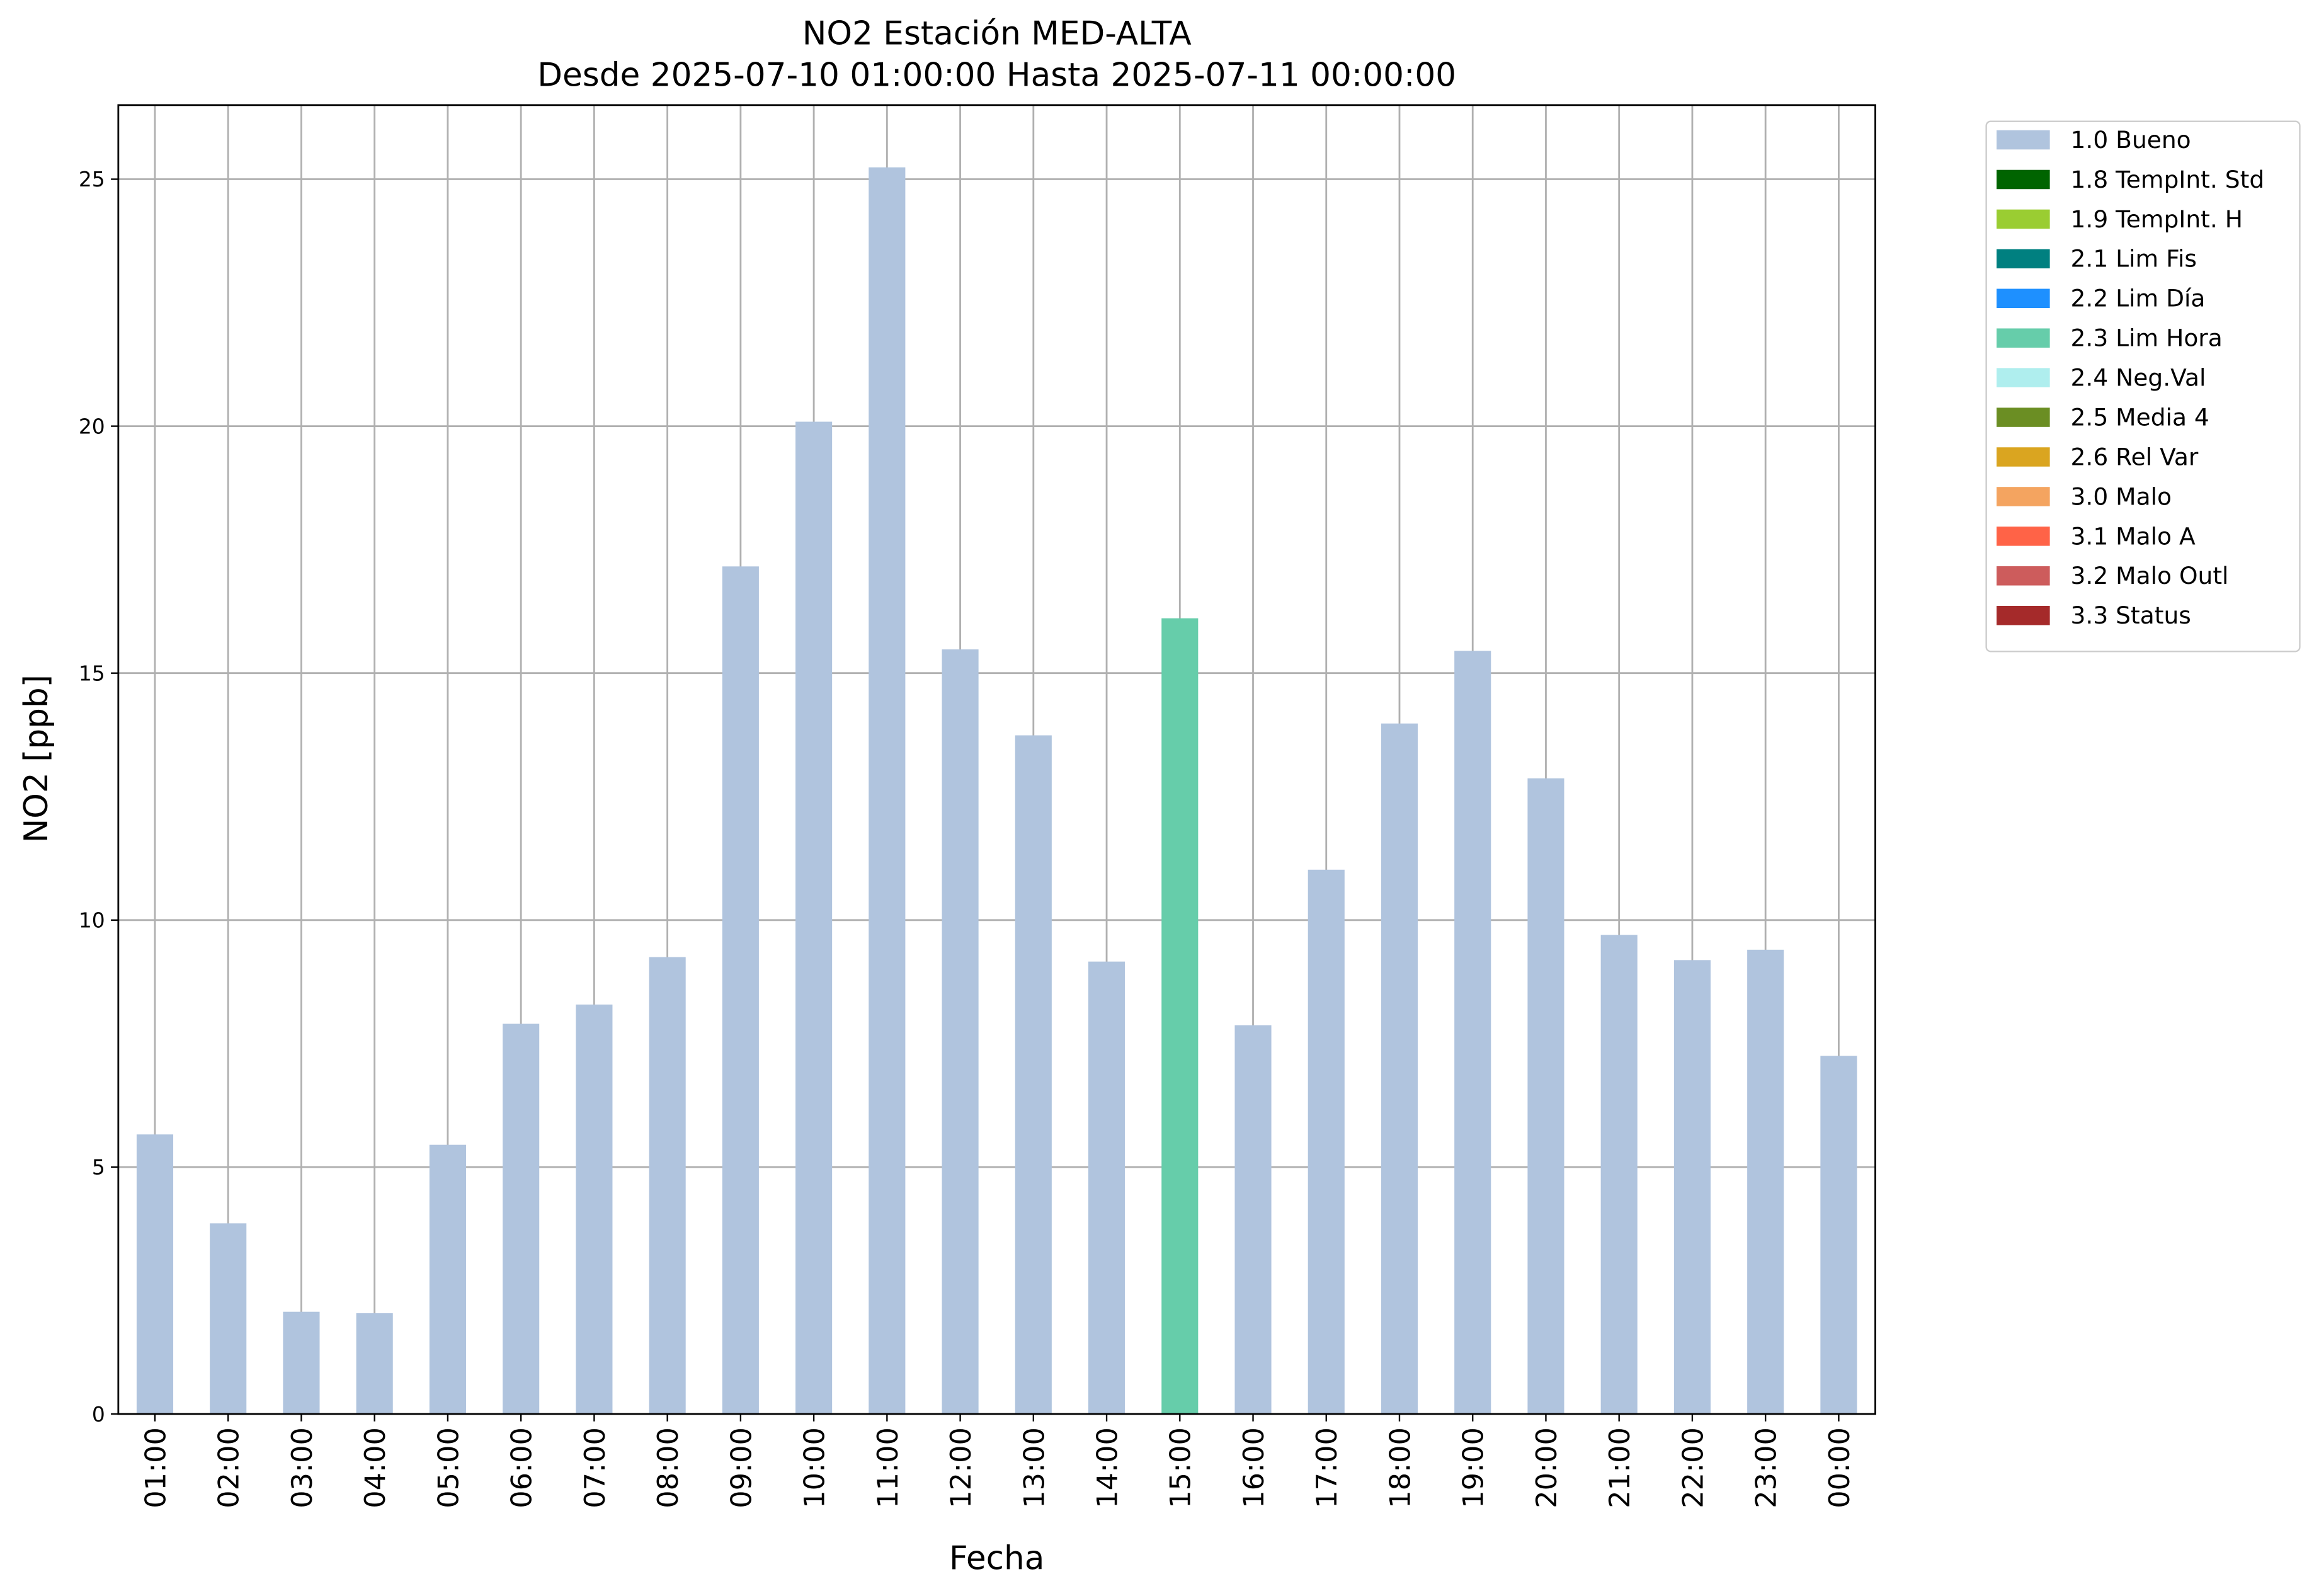 This screenshot has height=1596, width=2319. What do you see at coordinates (2133, 536) in the screenshot?
I see `legend-label: 3.1 Malo A` at bounding box center [2133, 536].